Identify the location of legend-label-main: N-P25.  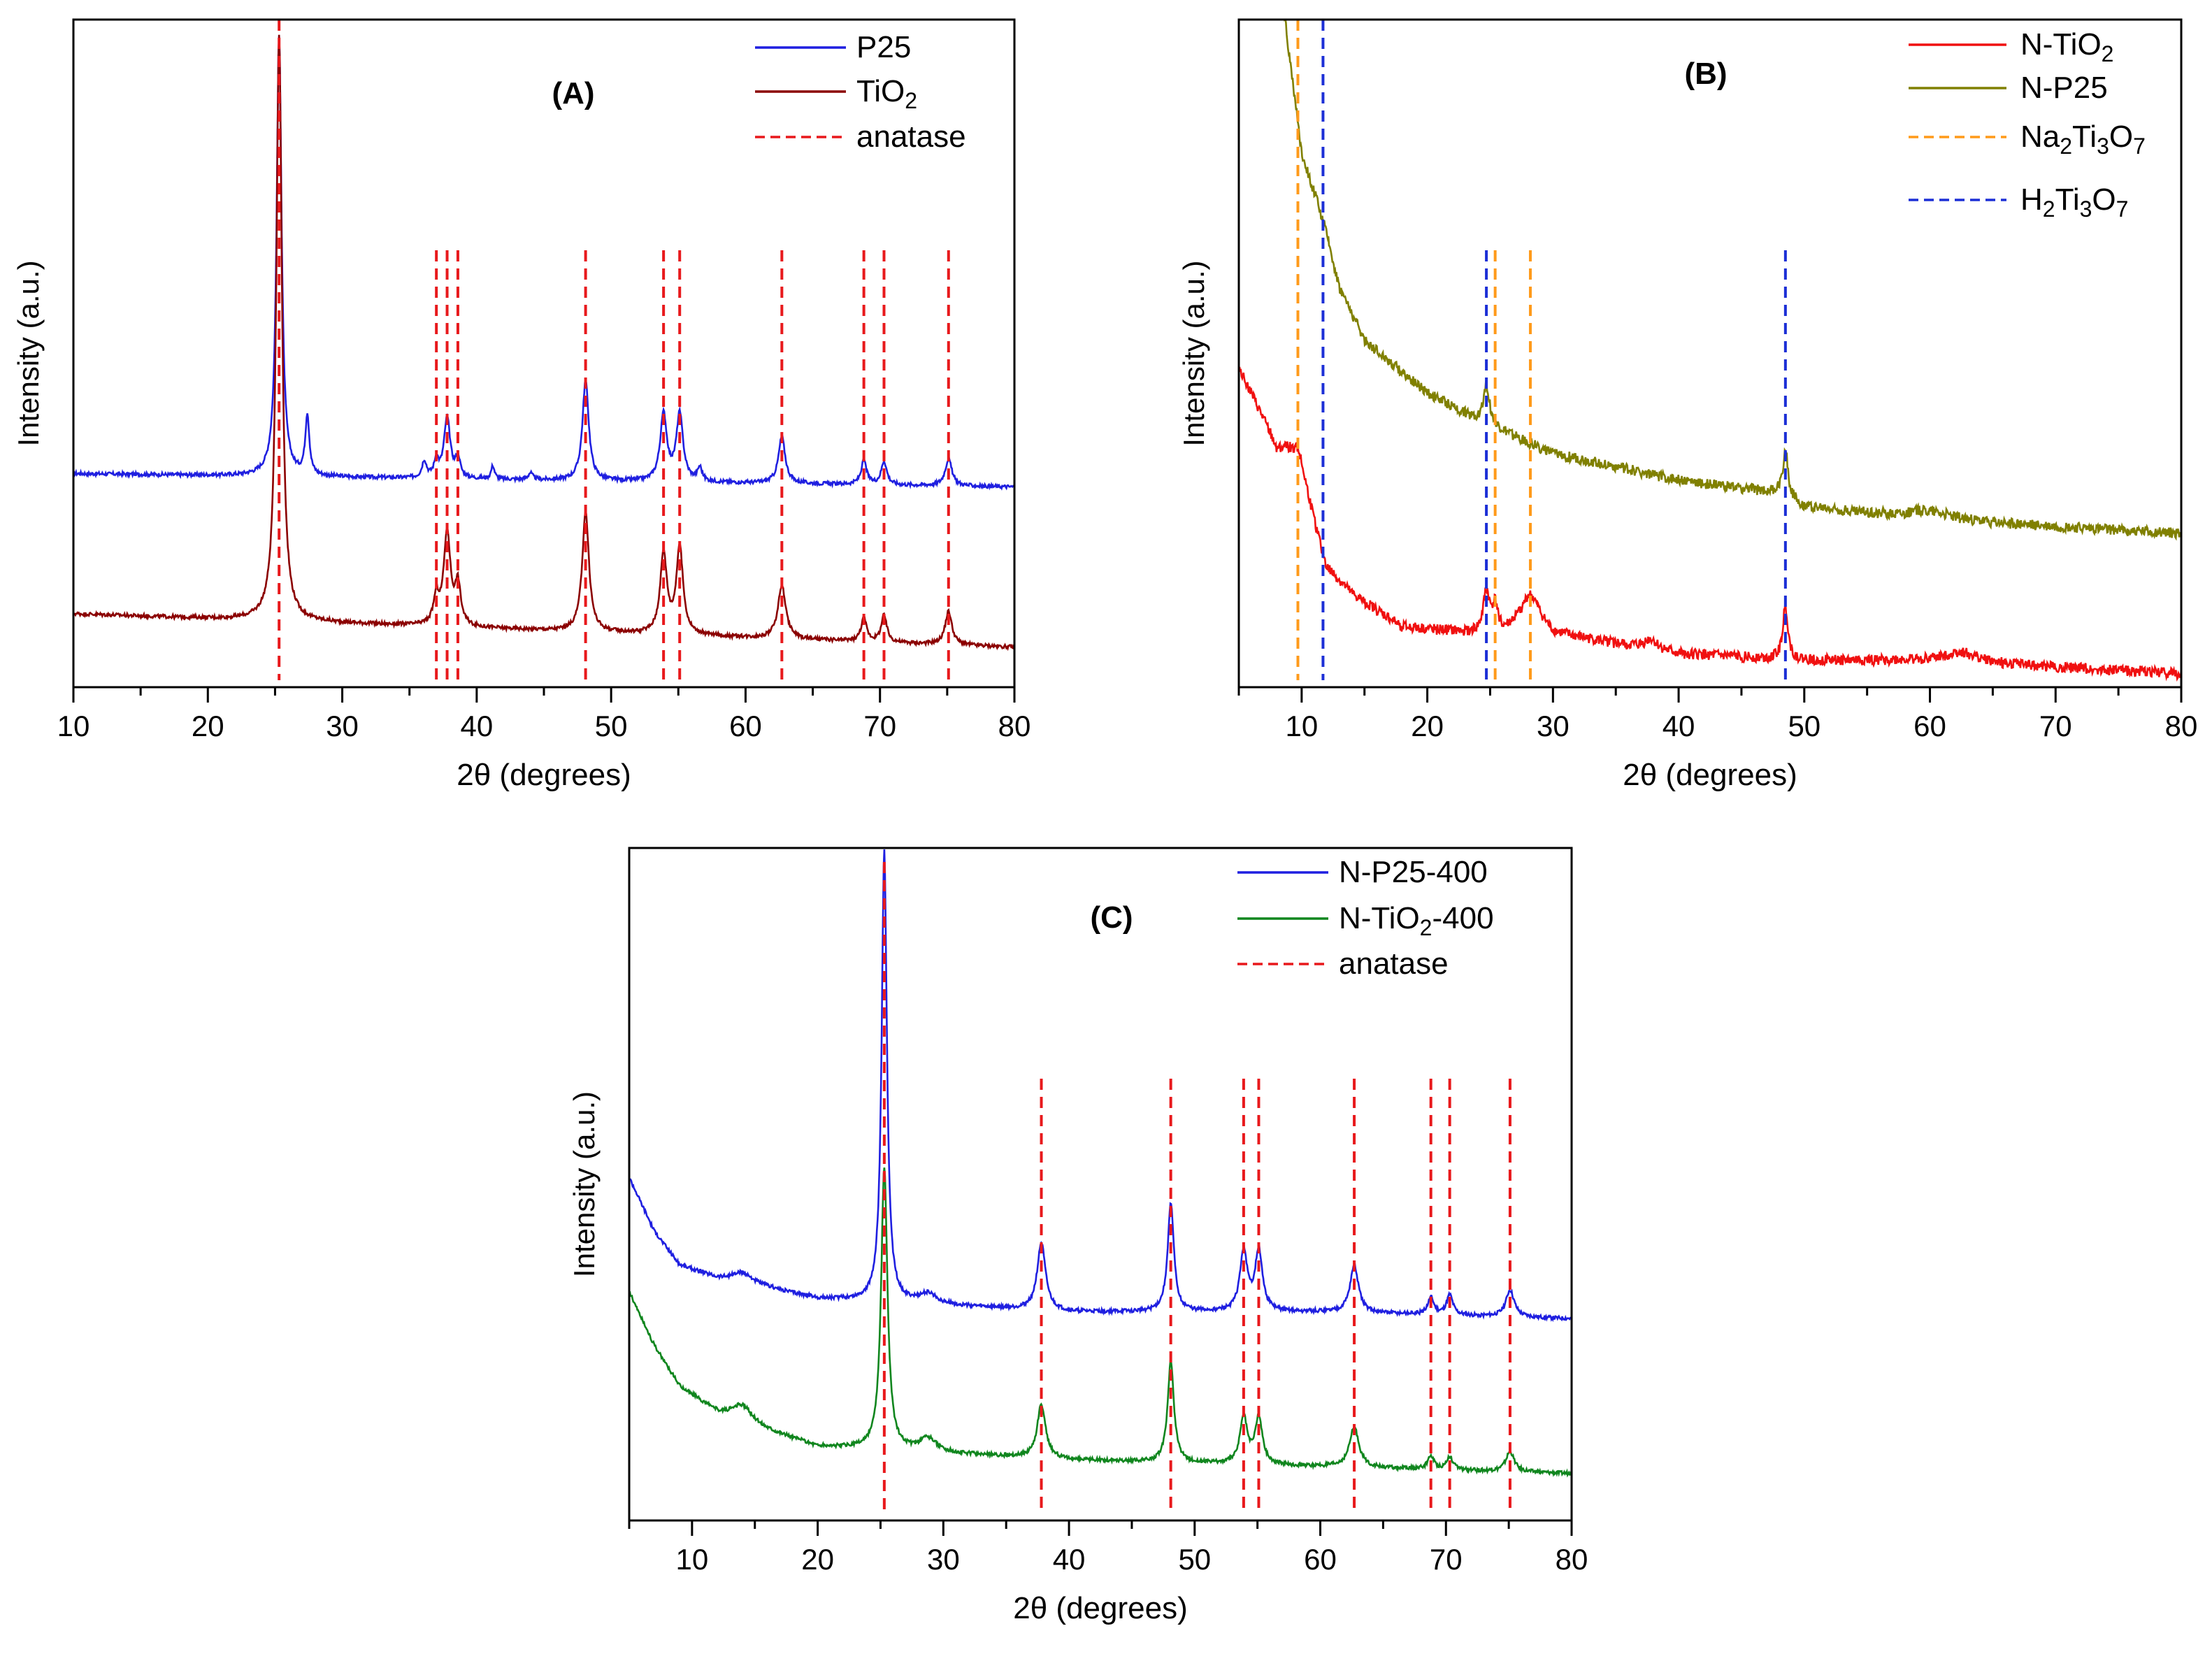
(2064, 88).